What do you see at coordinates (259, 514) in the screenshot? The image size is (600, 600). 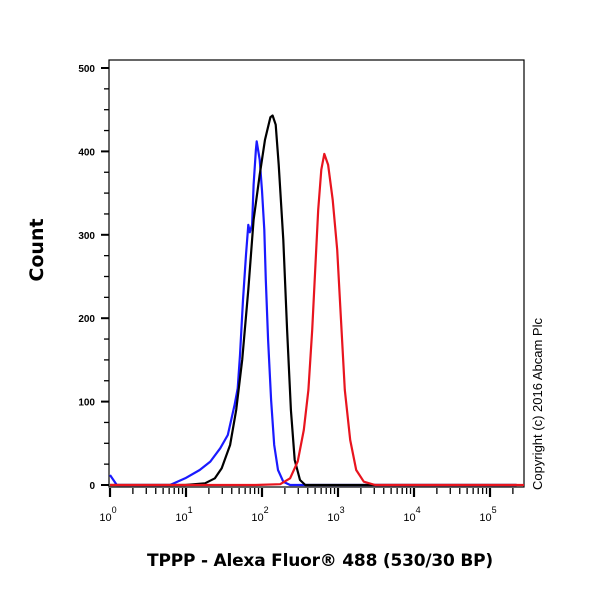 I see `x-tick-label: 10²` at bounding box center [259, 514].